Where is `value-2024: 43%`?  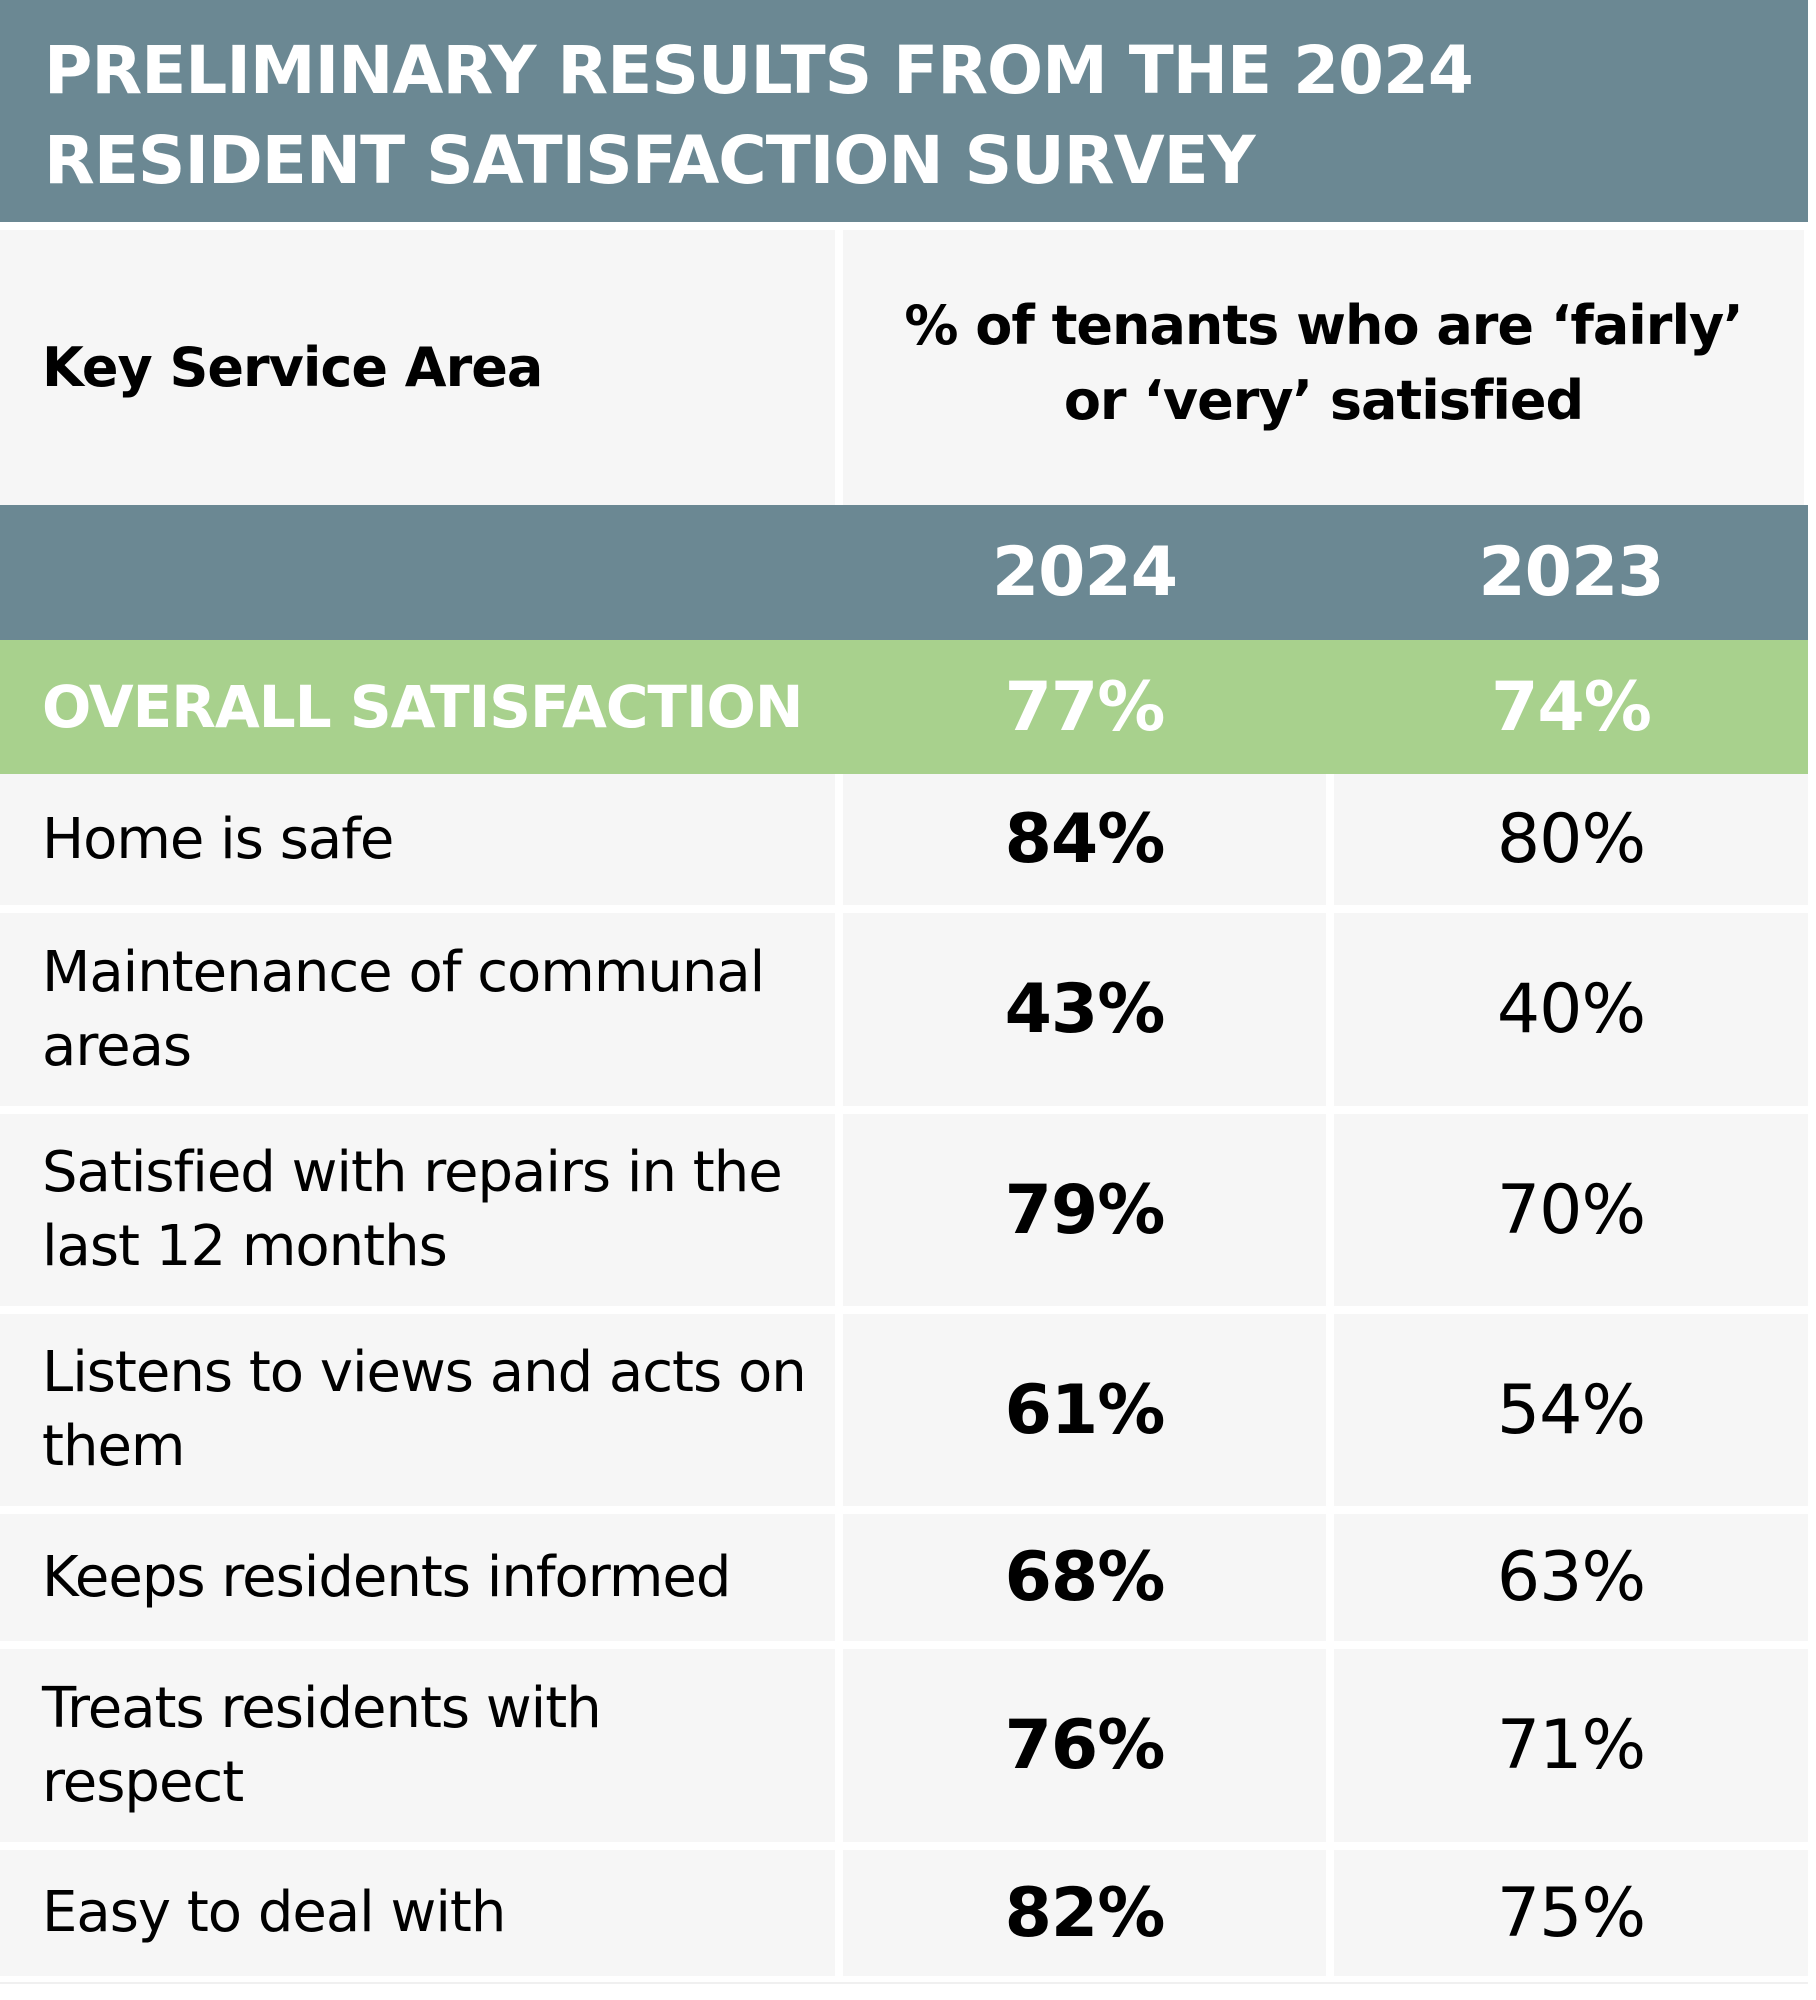 value-2024: 43% is located at coordinates (1084, 1009).